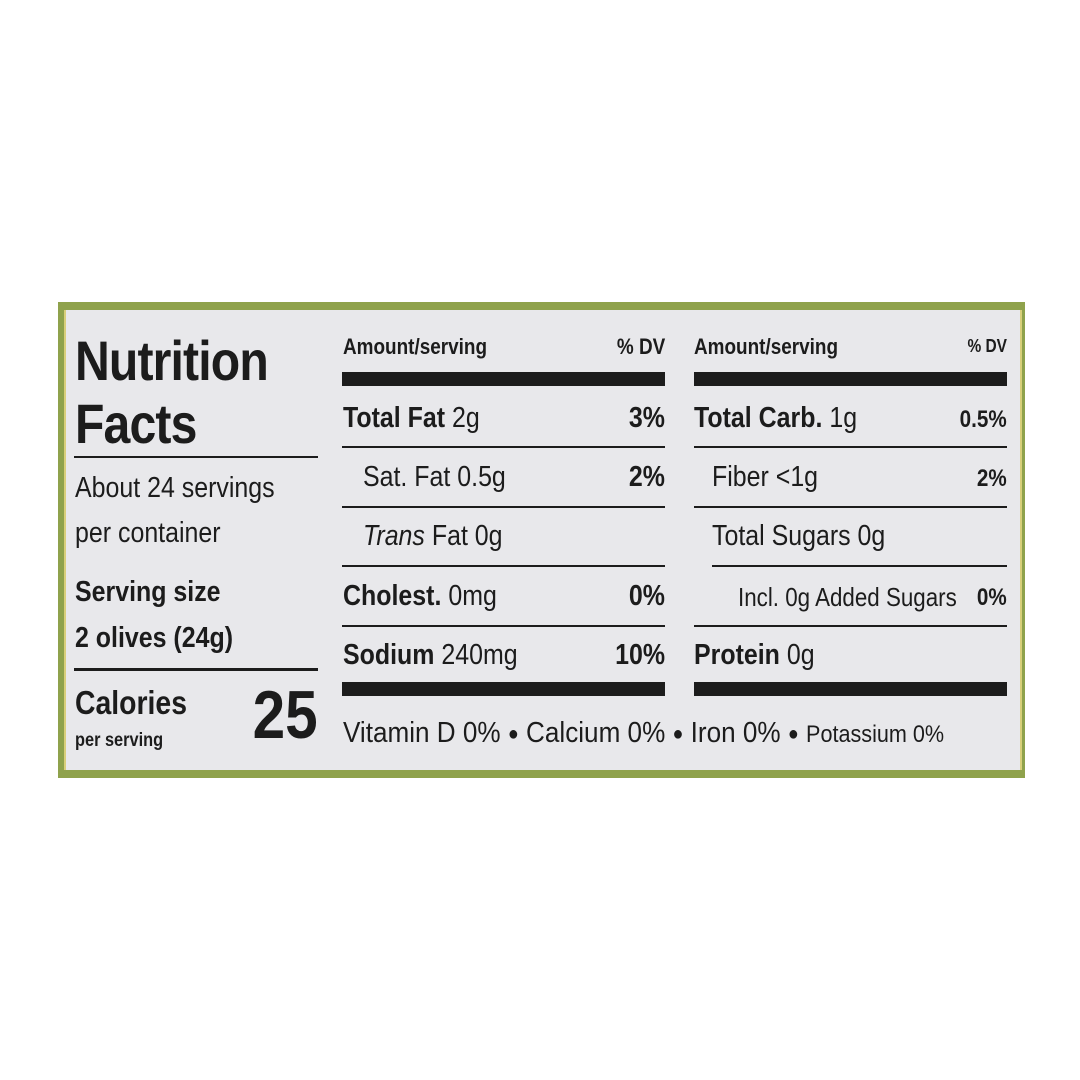 This screenshot has height=1080, width=1080. Describe the element at coordinates (992, 597) in the screenshot. I see `added-sugars-dv: 0%` at that location.